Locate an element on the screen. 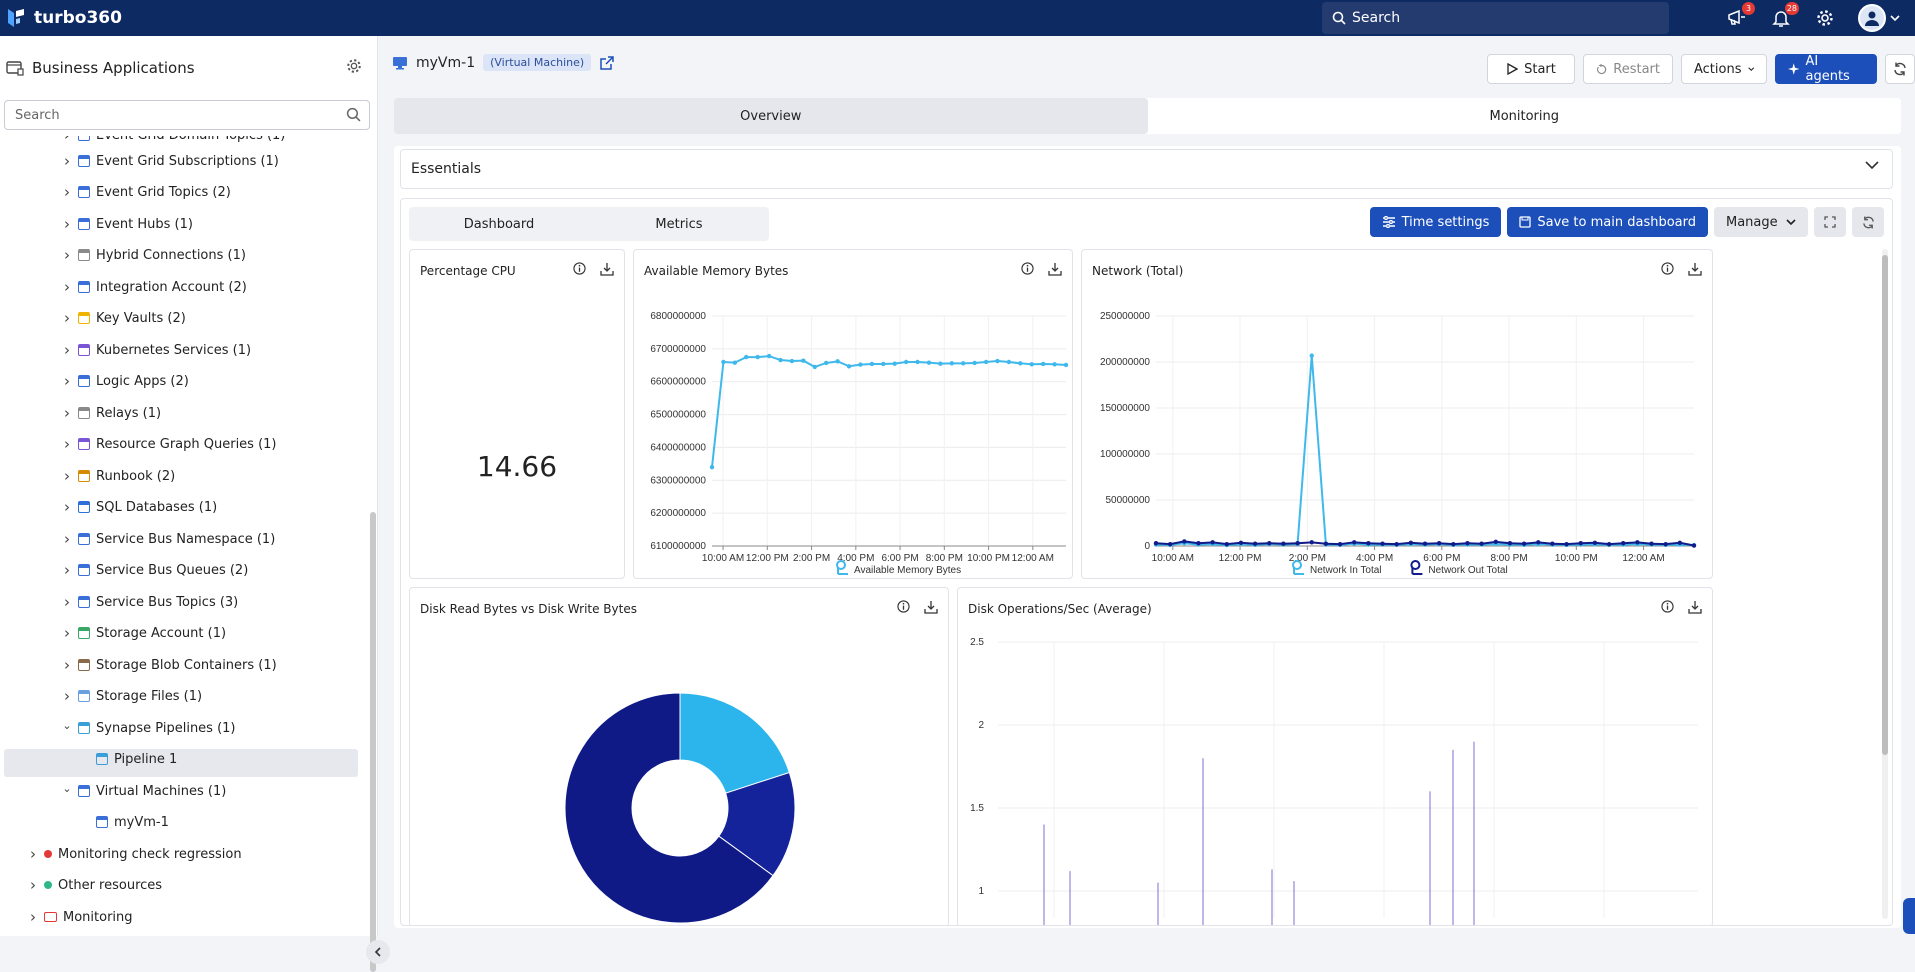 Image resolution: width=1915 pixels, height=972 pixels. y-tick-label: 6500000000 is located at coordinates (678, 415).